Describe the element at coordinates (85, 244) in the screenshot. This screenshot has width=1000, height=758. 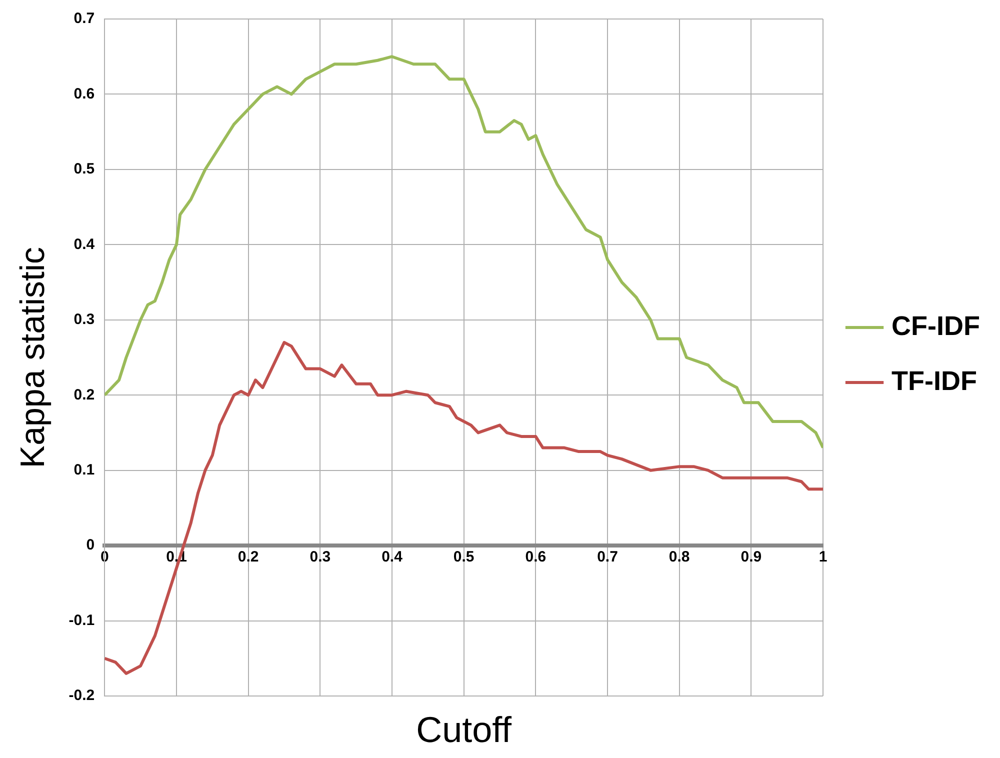
I see `y-tick-label: 0.4` at that location.